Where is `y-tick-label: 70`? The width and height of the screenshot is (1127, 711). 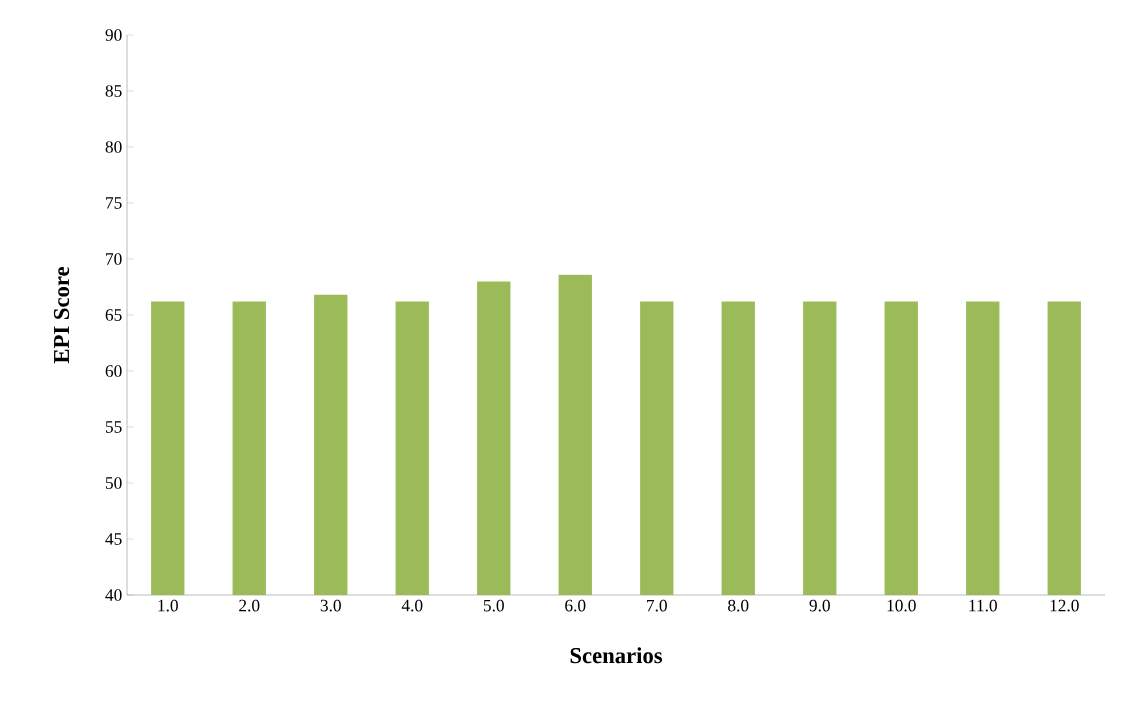 y-tick-label: 70 is located at coordinates (114, 259).